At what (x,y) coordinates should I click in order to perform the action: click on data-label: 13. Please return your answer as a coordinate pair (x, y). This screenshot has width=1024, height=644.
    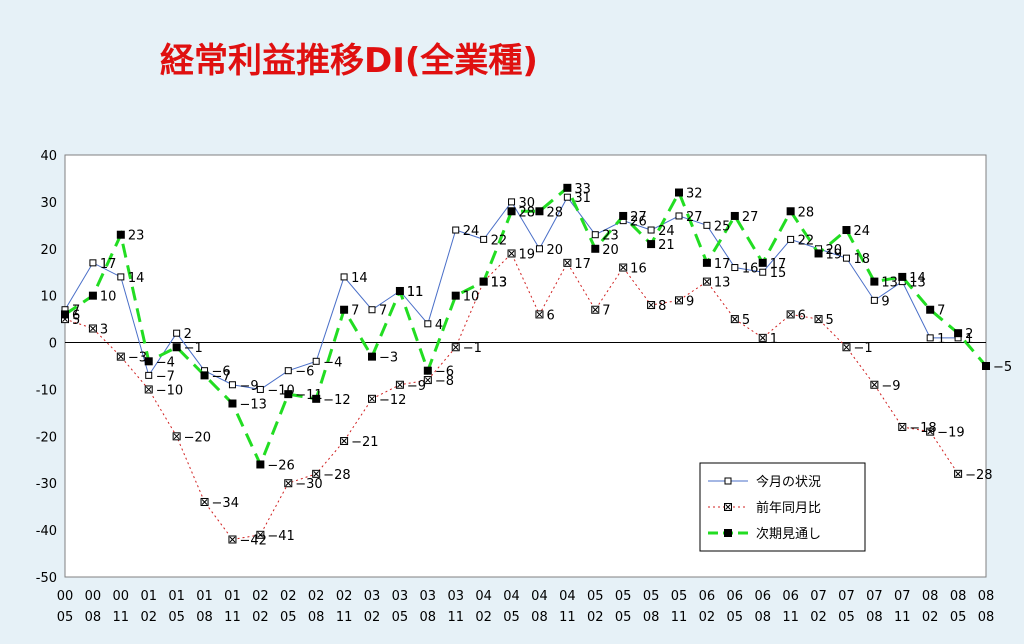
    Looking at the image, I should click on (917, 283).